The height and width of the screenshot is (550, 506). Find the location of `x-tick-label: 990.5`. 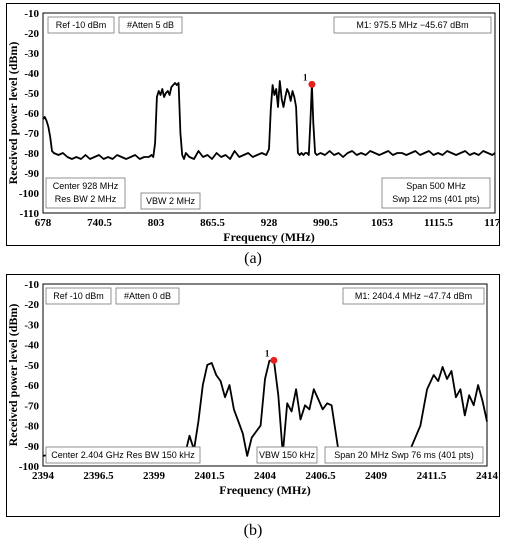

x-tick-label: 990.5 is located at coordinates (325, 223).